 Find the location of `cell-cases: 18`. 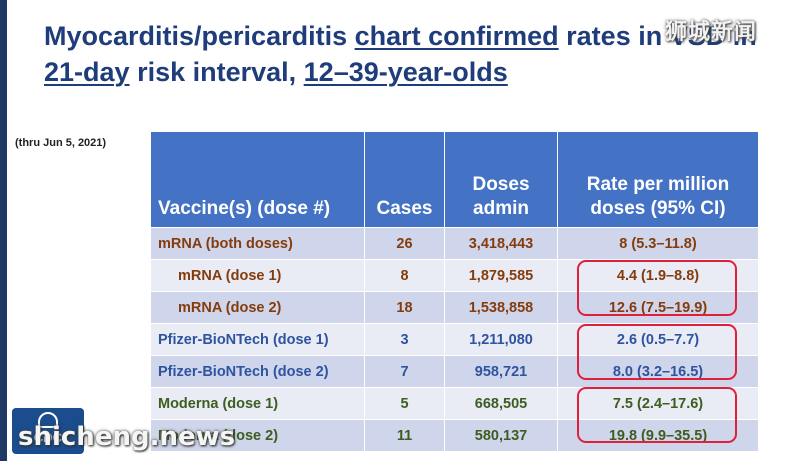

cell-cases: 18 is located at coordinates (404, 307).